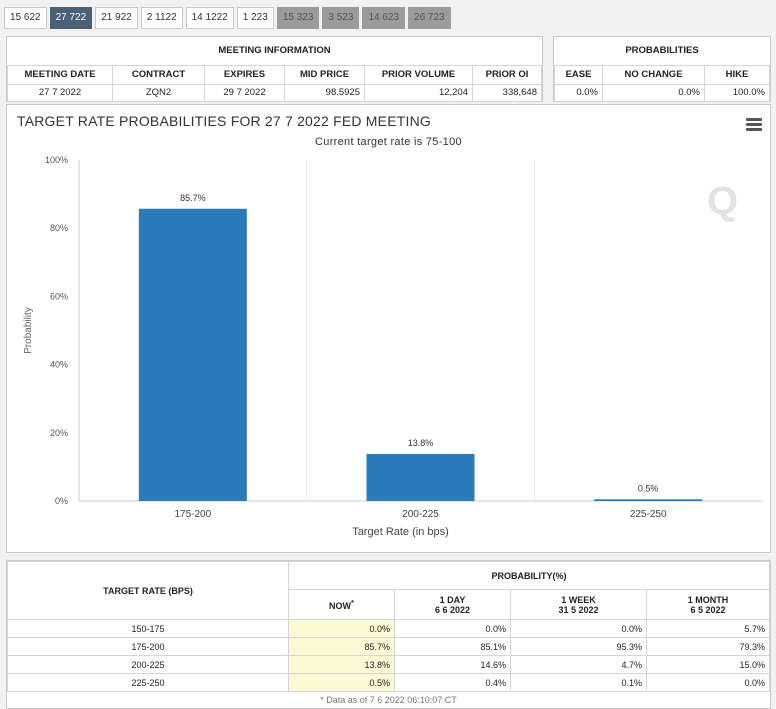 The image size is (776, 709). What do you see at coordinates (507, 74) in the screenshot?
I see `col-prior-oi: PRIOR OI` at bounding box center [507, 74].